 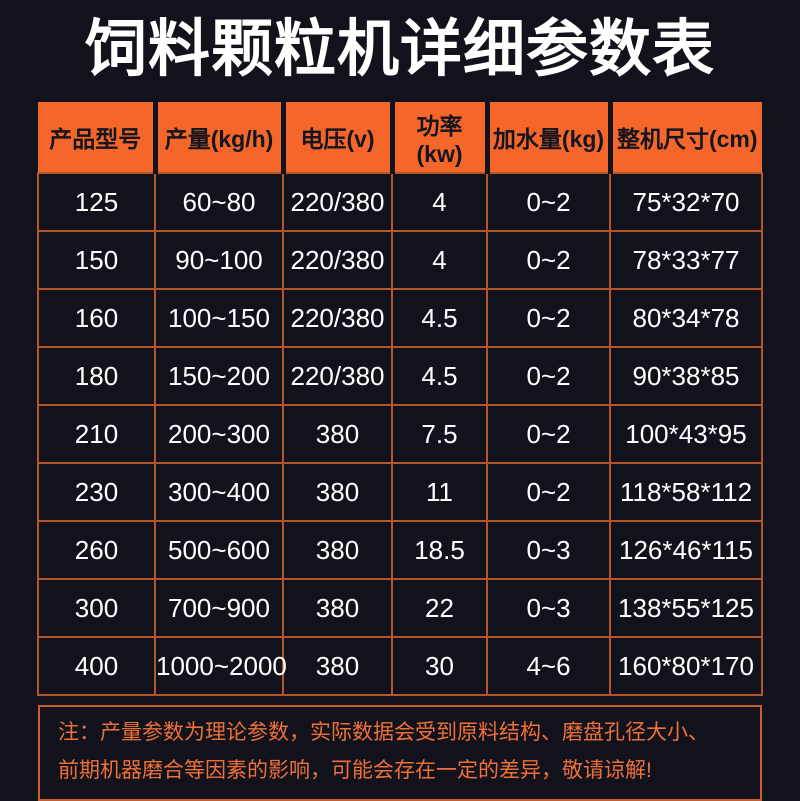 I want to click on table-cell: 180, so click(x=96, y=376).